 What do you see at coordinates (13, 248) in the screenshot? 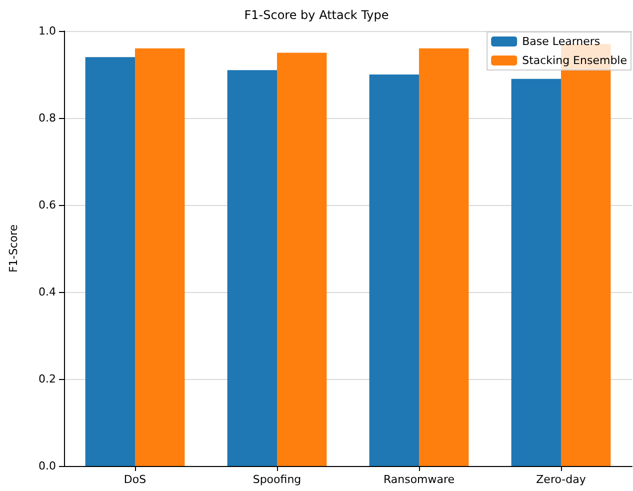
I see `y-axis-title: F1-Score` at bounding box center [13, 248].